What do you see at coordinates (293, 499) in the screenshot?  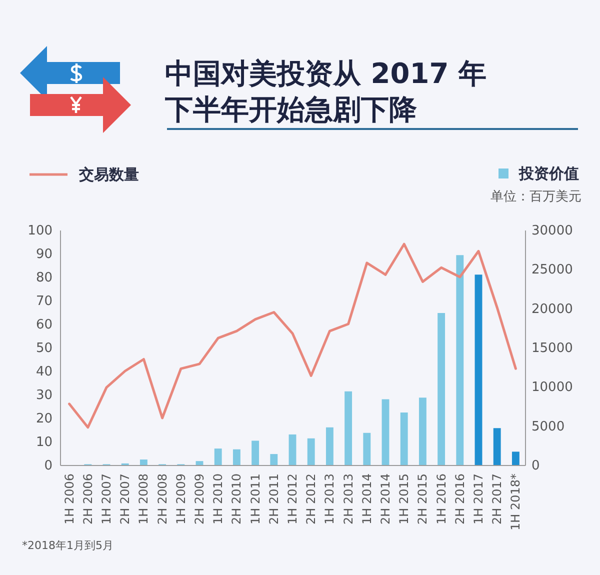 I see `x-tick-label: 1H 2012` at bounding box center [293, 499].